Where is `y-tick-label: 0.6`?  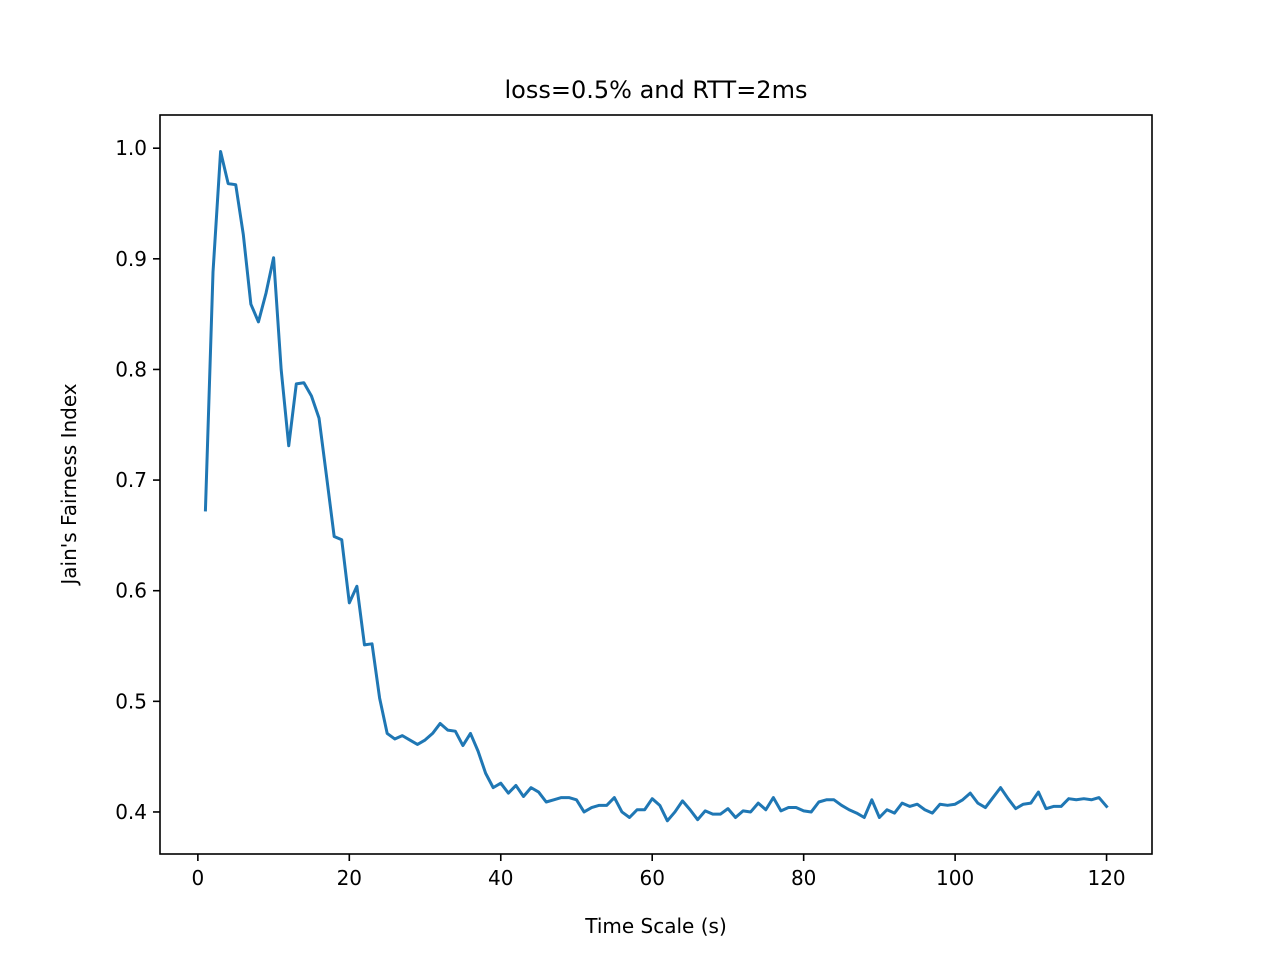 y-tick-label: 0.6 is located at coordinates (131, 591).